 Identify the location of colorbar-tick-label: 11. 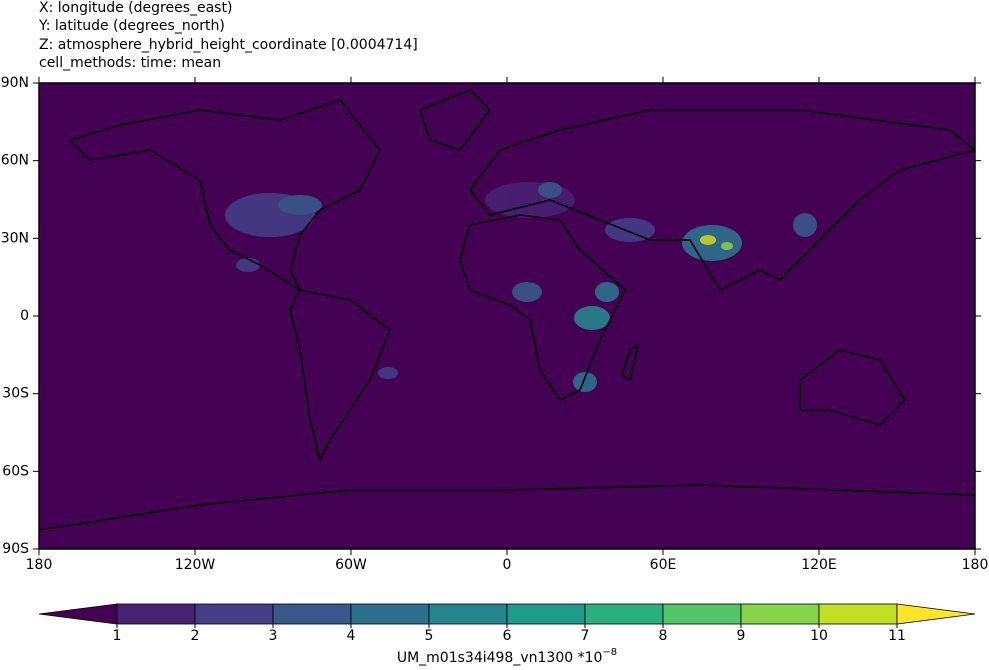
(897, 636).